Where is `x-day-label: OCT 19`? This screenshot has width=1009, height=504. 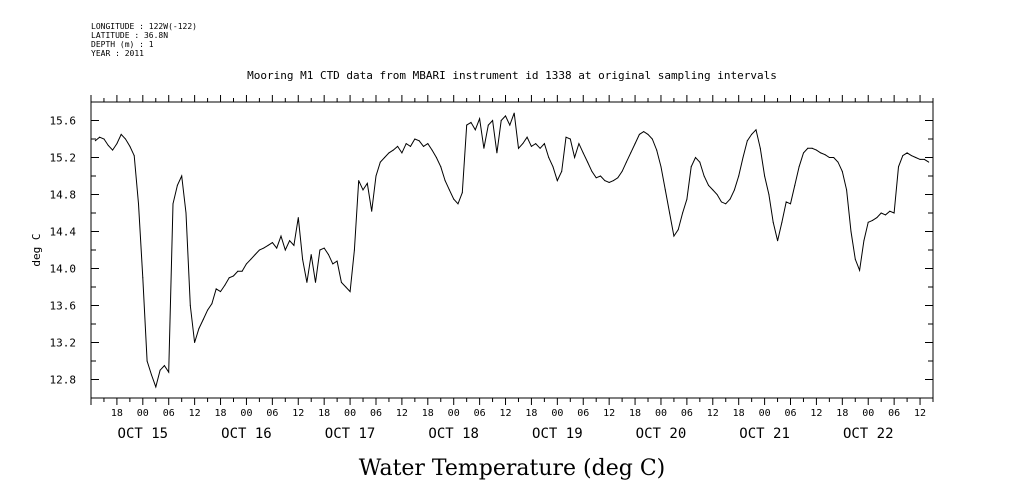
x-day-label: OCT 19 is located at coordinates (557, 434).